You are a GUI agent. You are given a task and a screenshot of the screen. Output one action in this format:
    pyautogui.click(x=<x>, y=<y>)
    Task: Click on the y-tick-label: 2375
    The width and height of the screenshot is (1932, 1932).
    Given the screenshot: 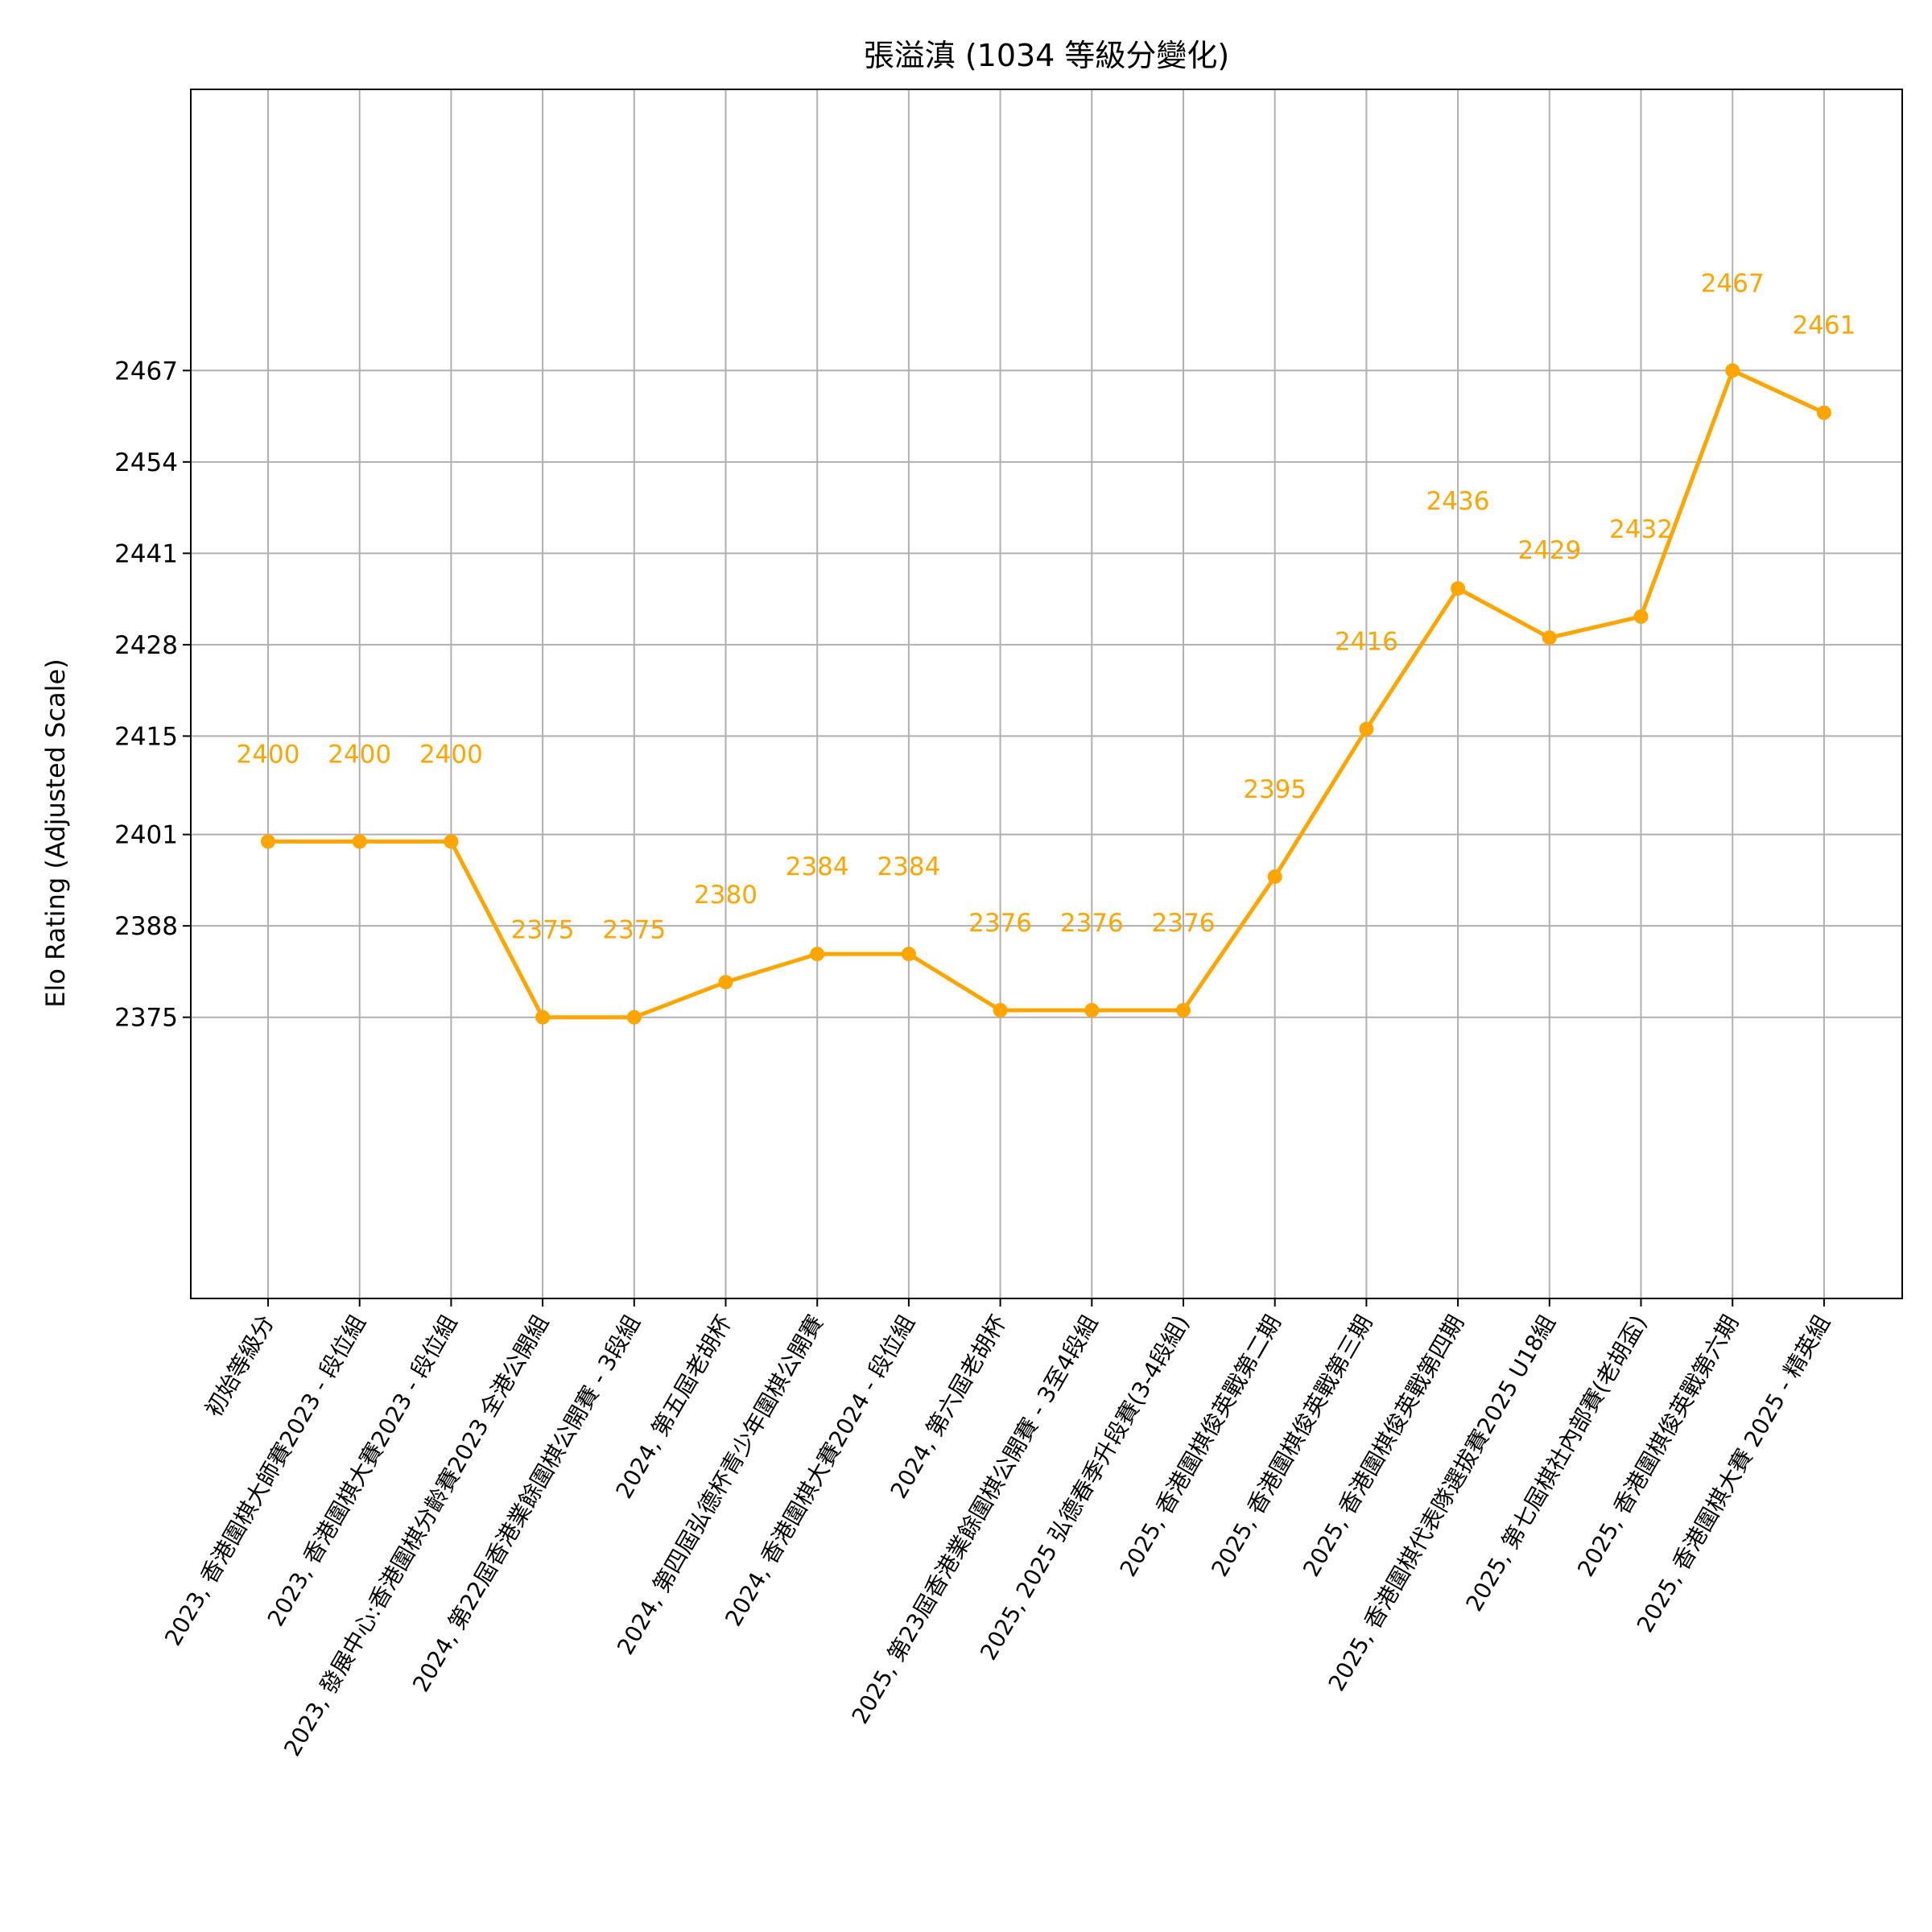 What is the action you would take?
    pyautogui.click(x=146, y=1018)
    